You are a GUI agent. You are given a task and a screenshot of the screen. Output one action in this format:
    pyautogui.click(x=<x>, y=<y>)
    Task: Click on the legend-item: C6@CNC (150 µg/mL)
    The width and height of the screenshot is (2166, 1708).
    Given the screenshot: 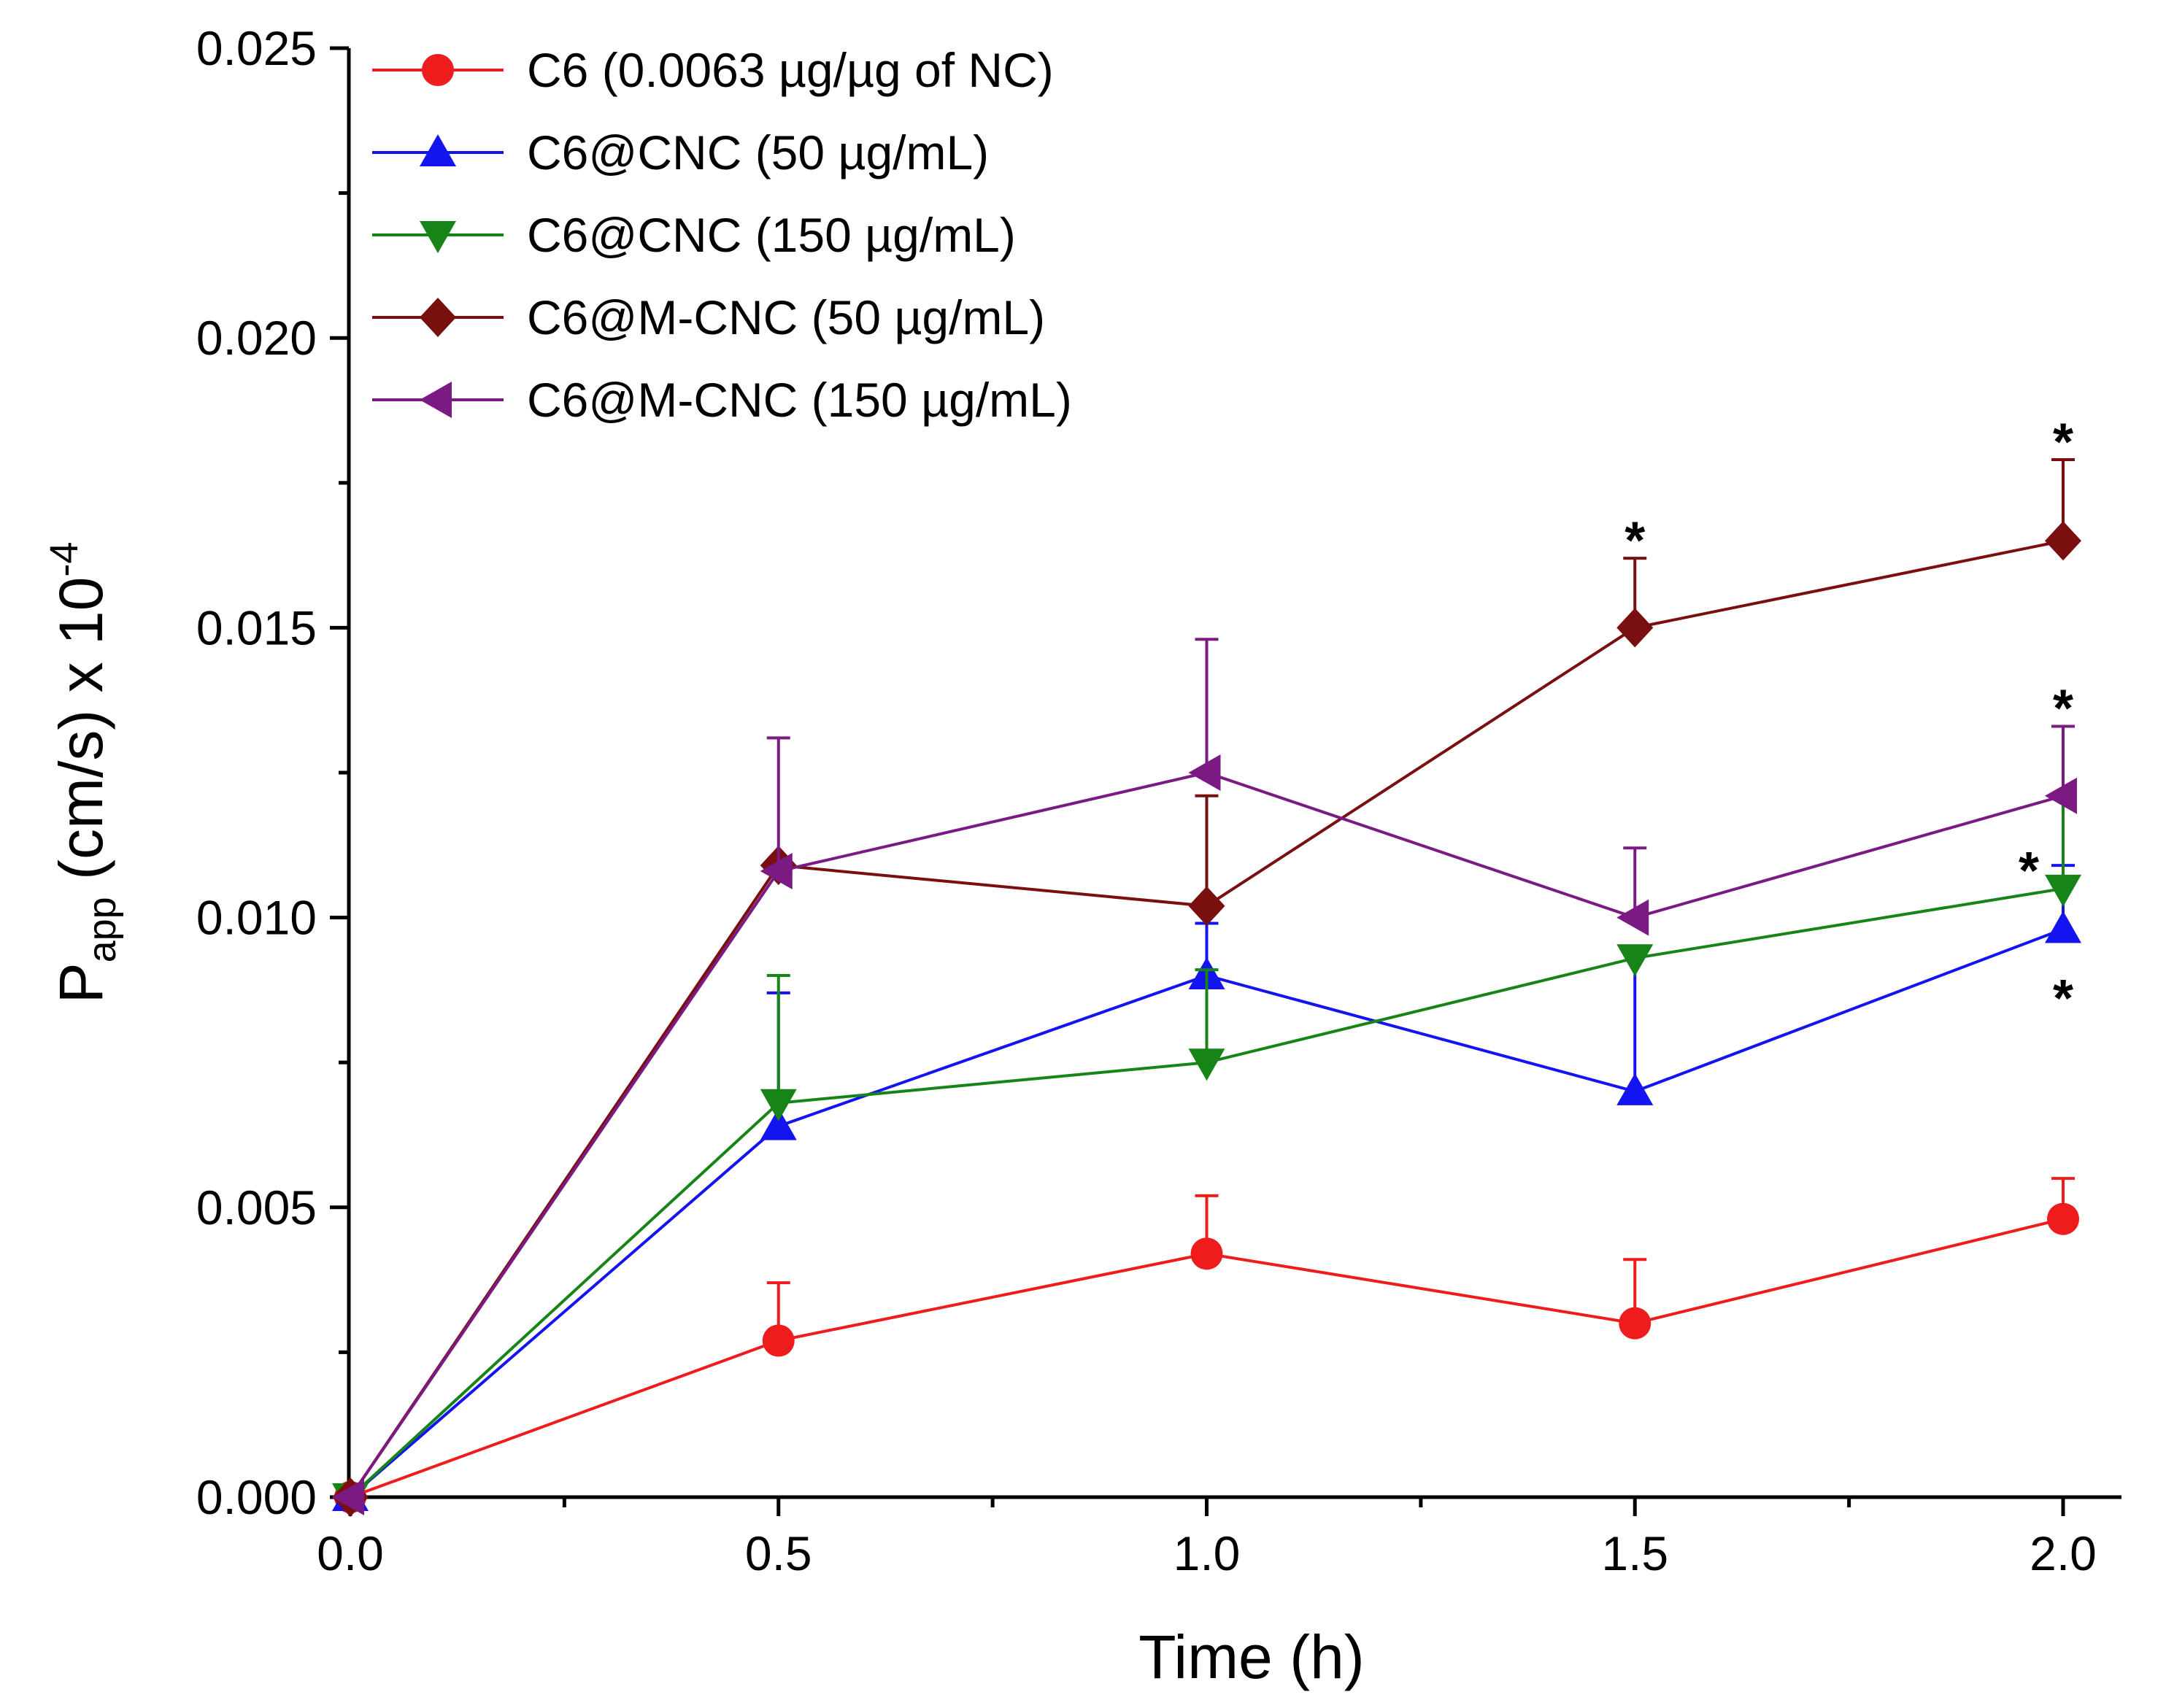 What is the action you would take?
    pyautogui.click(x=694, y=235)
    